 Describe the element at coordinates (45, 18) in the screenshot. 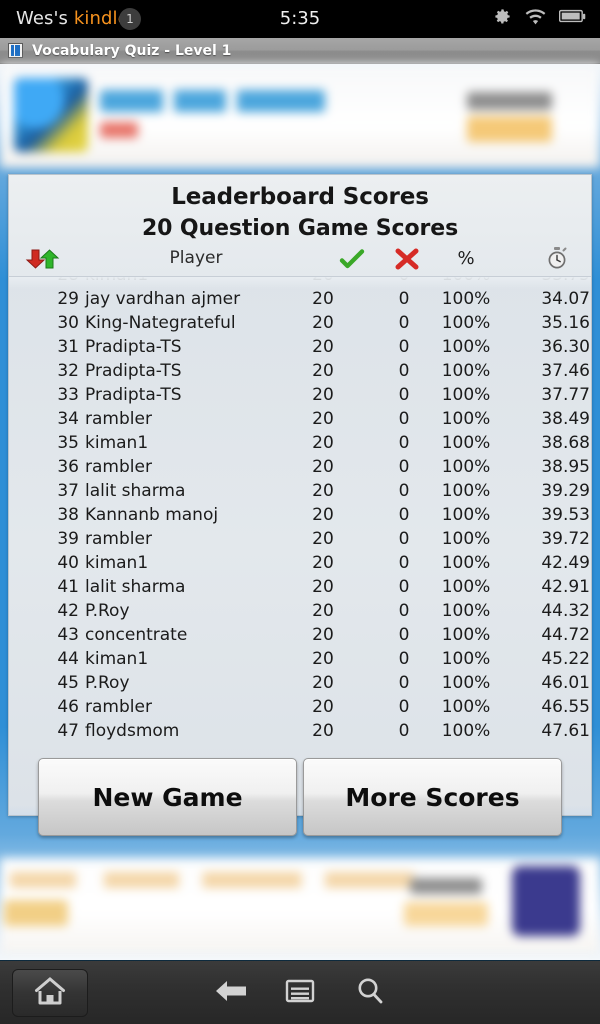

I see `device-owner-label: Wes's` at that location.